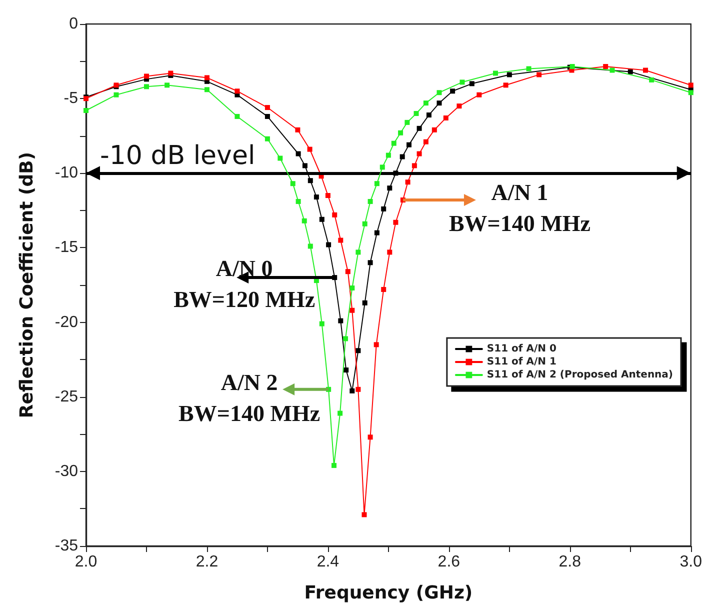 Image resolution: width=705 pixels, height=614 pixels. What do you see at coordinates (71, 99) in the screenshot?
I see `y-tick-label: -5` at bounding box center [71, 99].